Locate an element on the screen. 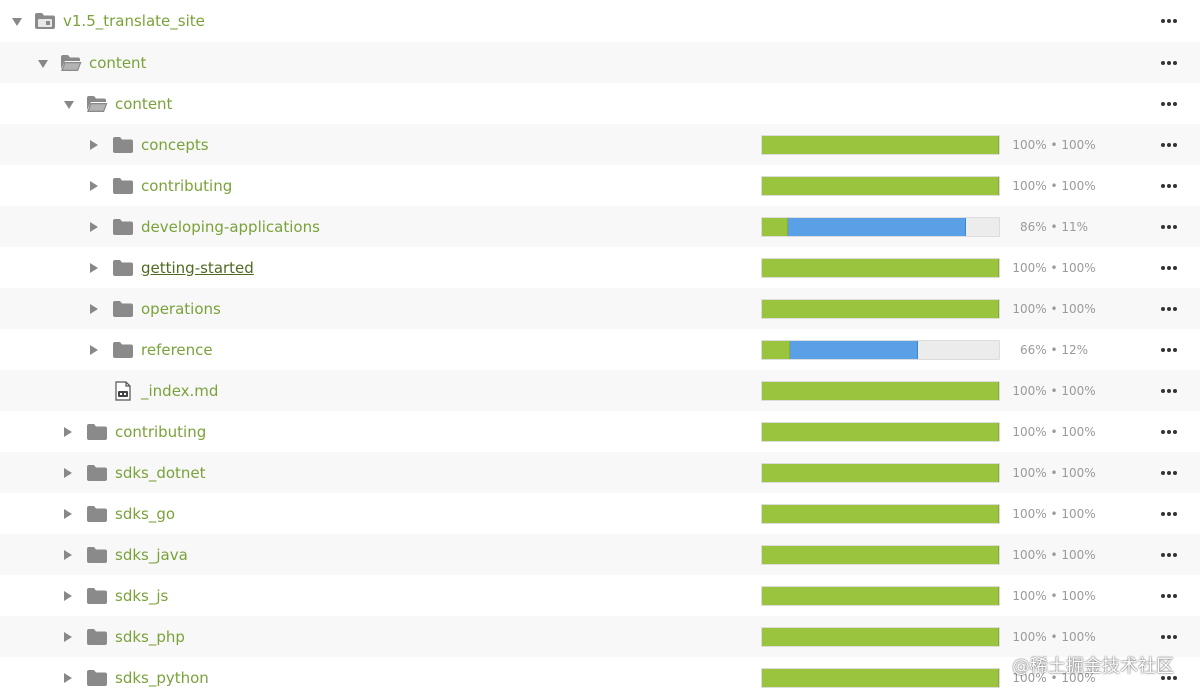 This screenshot has width=1200, height=698. progress-label: 86% • 11% is located at coordinates (1054, 226).